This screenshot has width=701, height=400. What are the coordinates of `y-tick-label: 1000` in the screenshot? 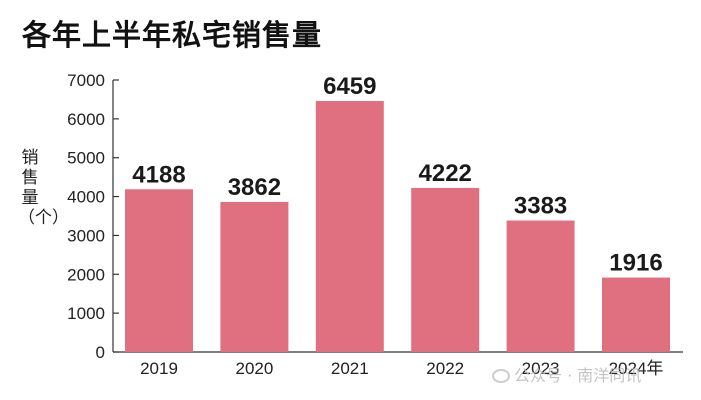 It's located at (86, 313).